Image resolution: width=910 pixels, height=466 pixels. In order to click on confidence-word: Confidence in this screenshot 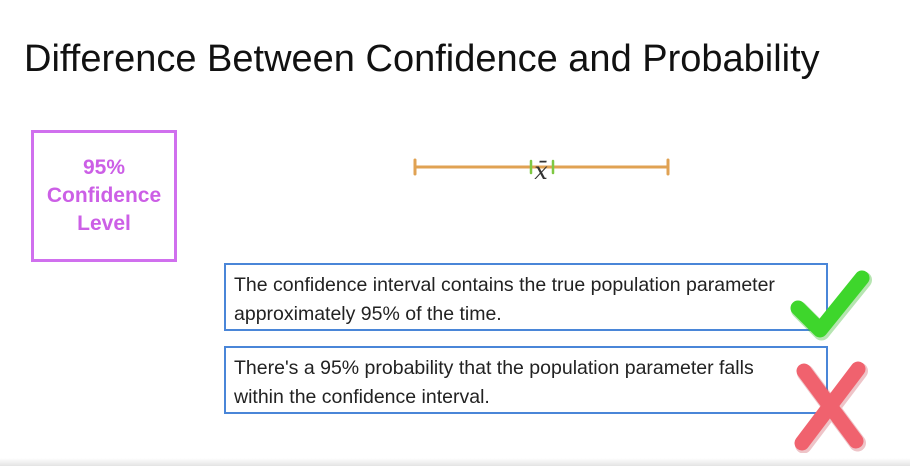, I will do `click(104, 195)`.